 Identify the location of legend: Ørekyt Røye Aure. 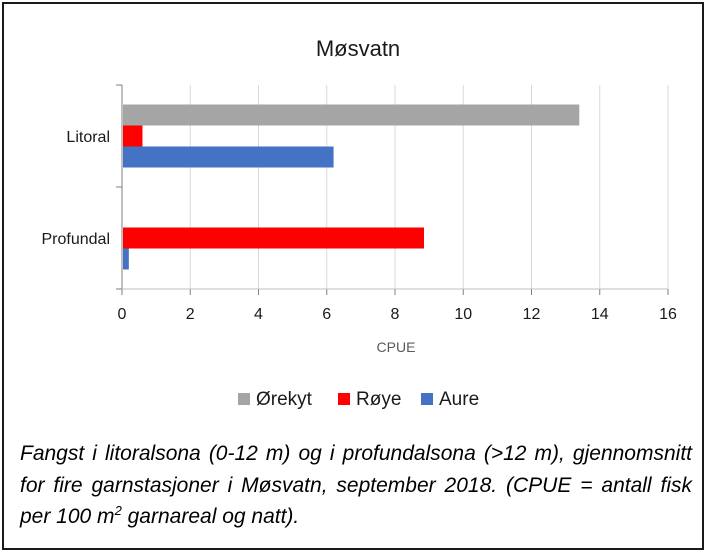
(358, 399).